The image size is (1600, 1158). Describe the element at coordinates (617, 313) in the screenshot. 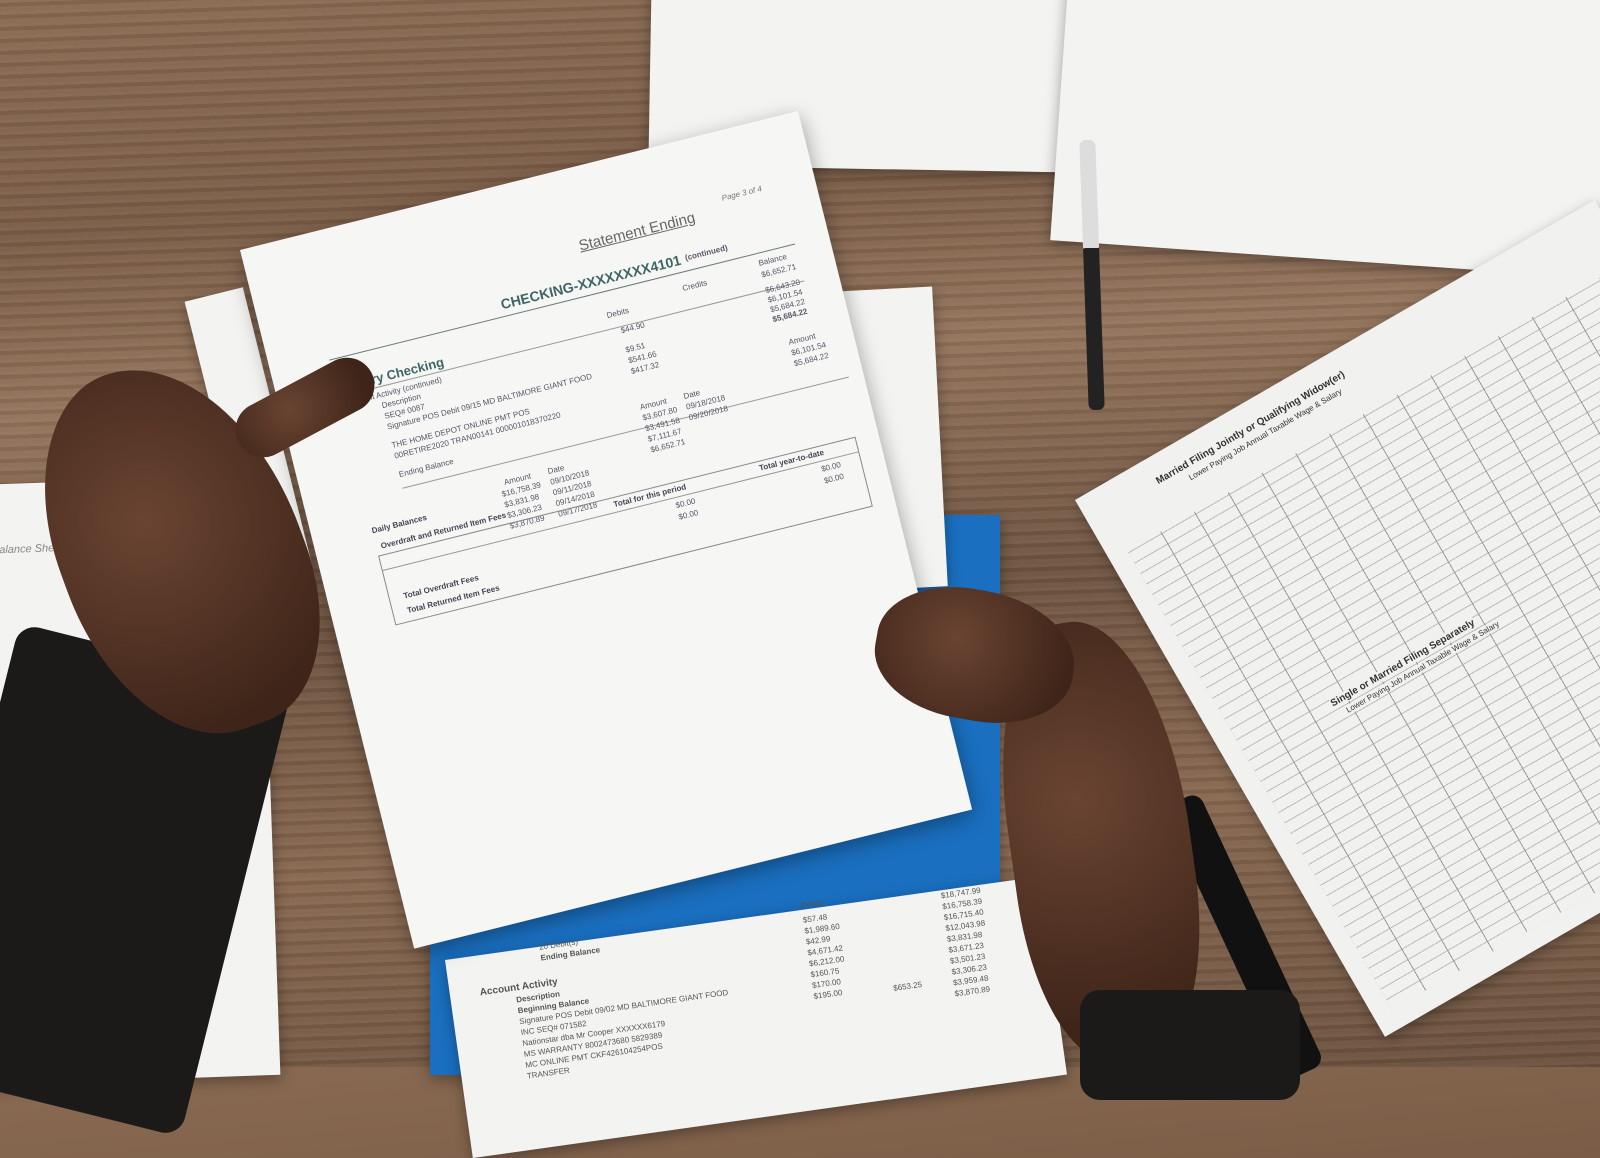

I see `debits-header: Debits` at that location.